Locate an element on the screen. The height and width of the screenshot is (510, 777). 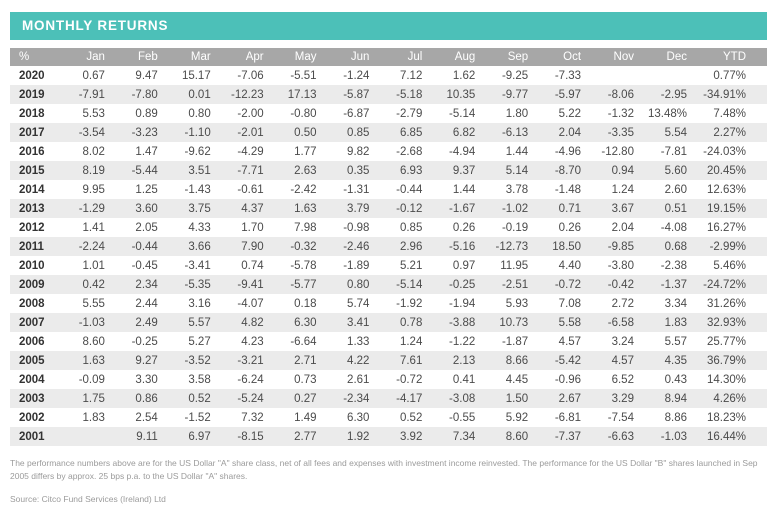
cell-2016-may: 1.77 is located at coordinates (305, 151).